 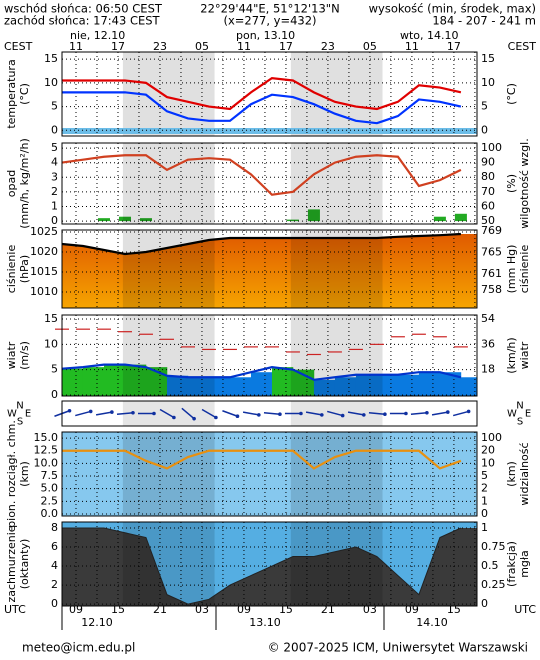 I want to click on right-title: (km), so click(x=511, y=474).